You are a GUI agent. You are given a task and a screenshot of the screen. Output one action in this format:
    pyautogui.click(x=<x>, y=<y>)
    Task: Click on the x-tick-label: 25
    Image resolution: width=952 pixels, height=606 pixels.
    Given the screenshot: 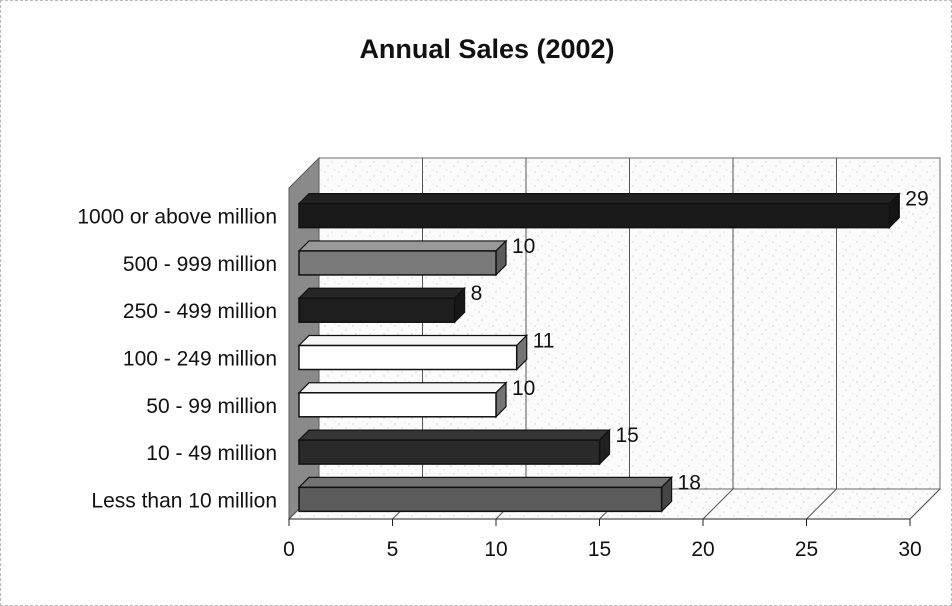 What is the action you would take?
    pyautogui.click(x=806, y=549)
    